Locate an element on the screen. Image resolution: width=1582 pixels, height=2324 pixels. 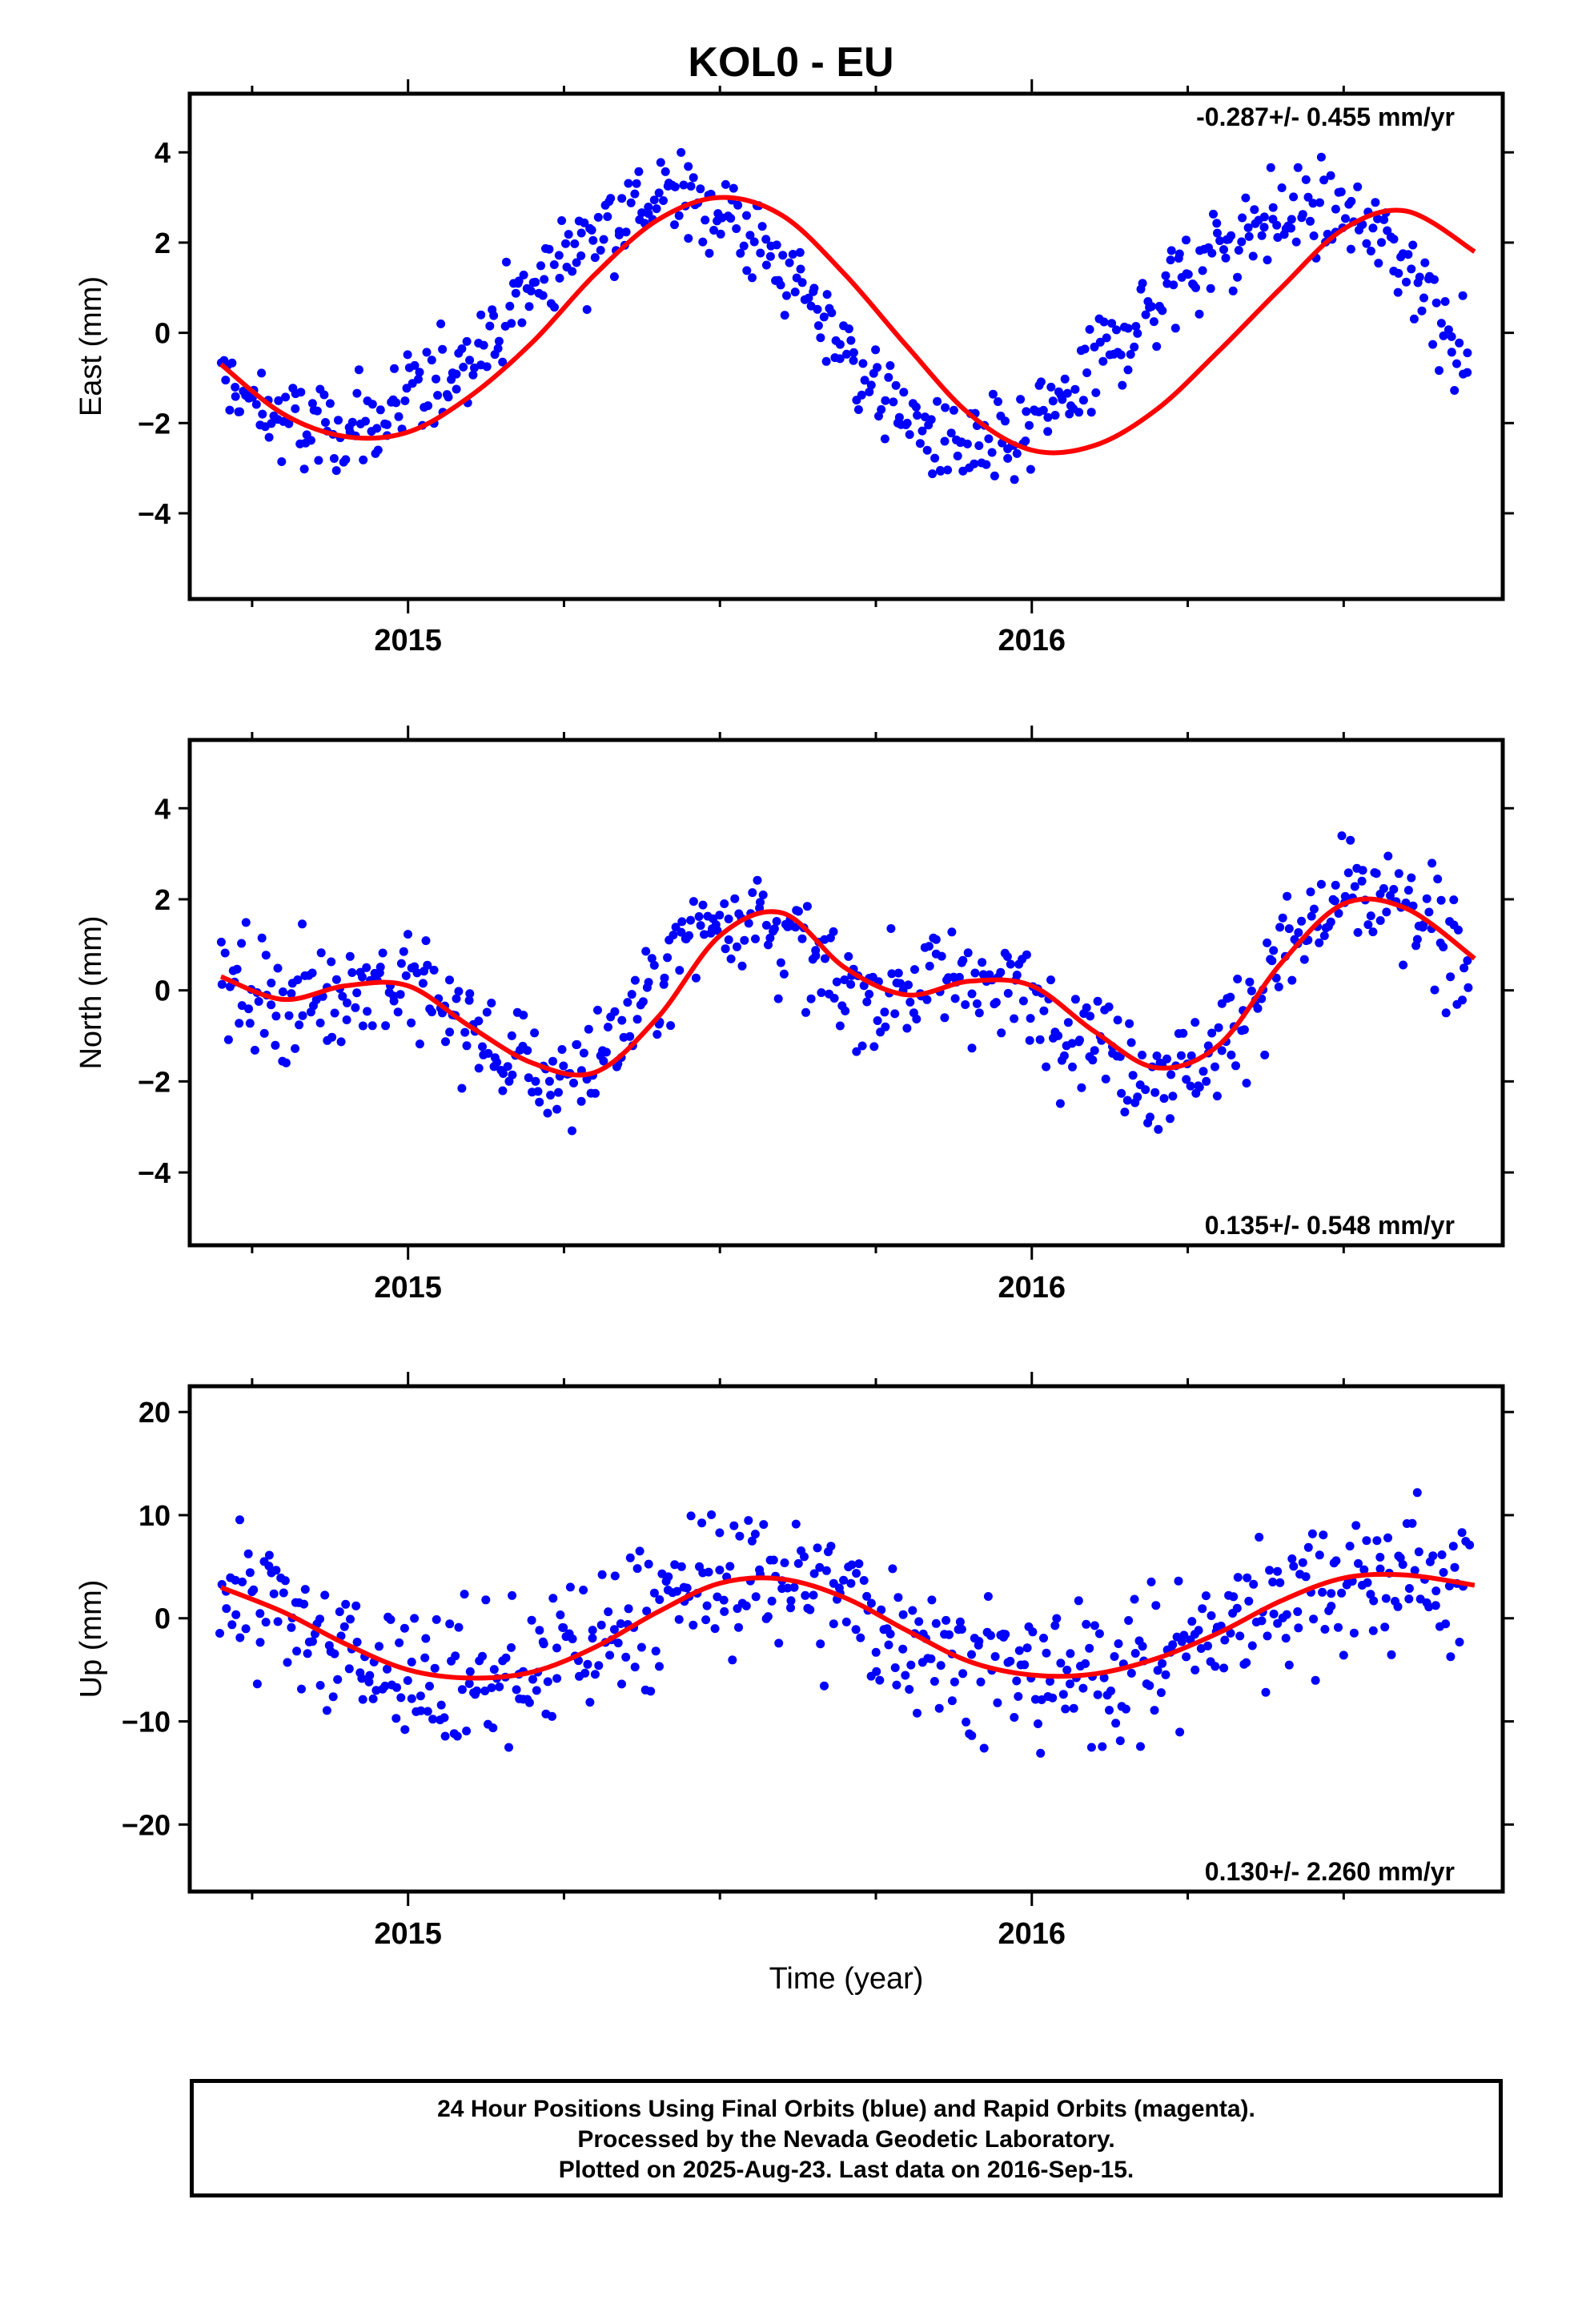
y-tick-label: 0 is located at coordinates (163, 991).